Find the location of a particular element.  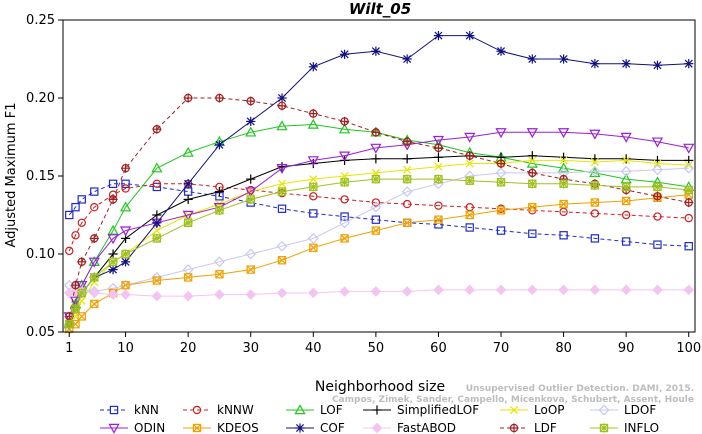

legend-marker-fastabod is located at coordinates (377, 428).